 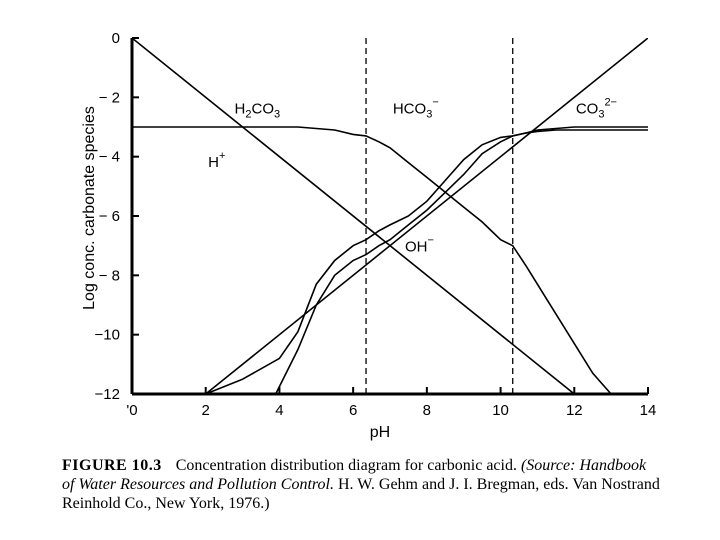 I want to click on x-tick-label: 2, so click(x=206, y=410).